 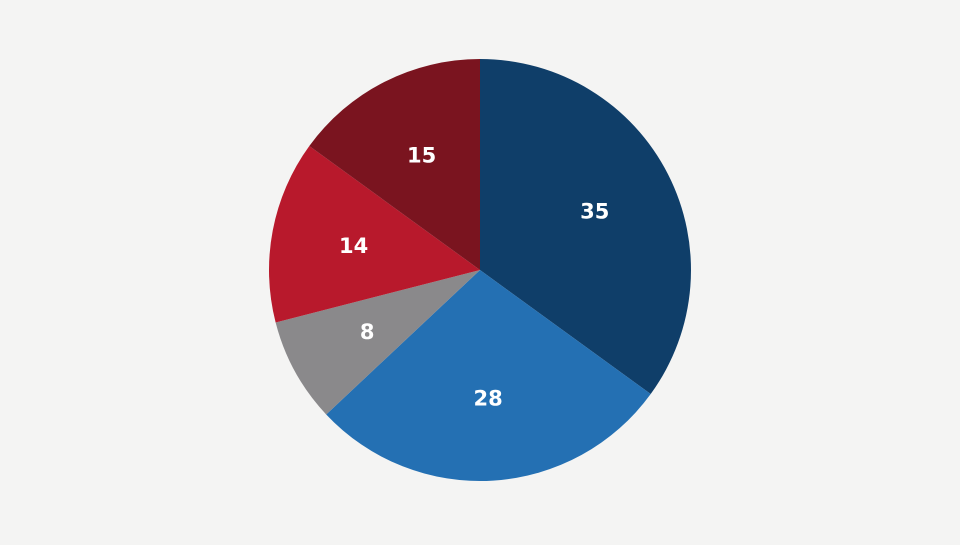 I want to click on pie-labels: 35 28 8 14 15, so click(x=474, y=276).